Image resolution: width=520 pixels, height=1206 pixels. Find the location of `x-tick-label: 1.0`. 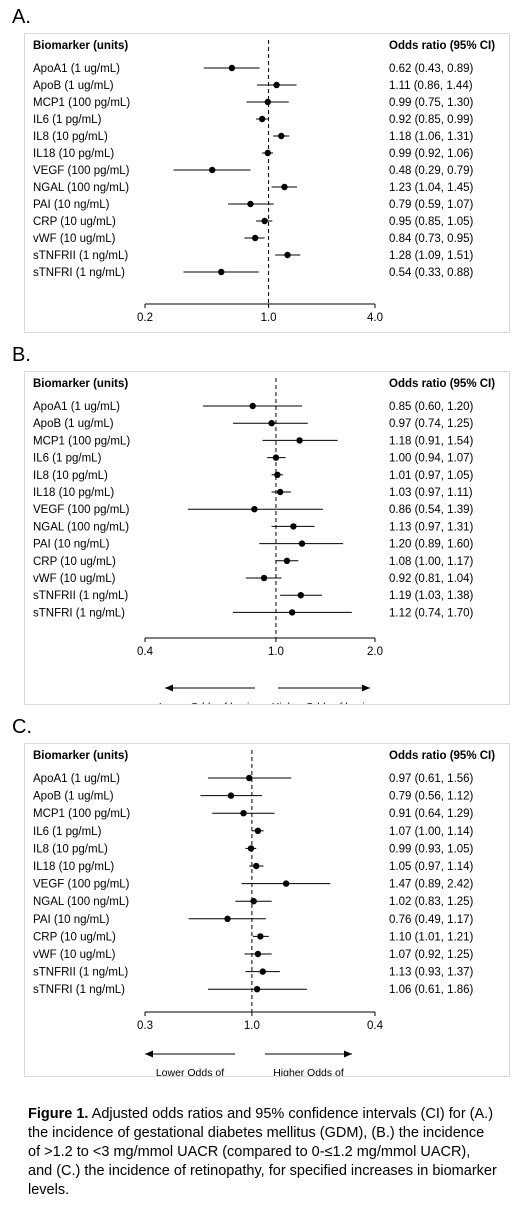

x-tick-label: 1.0 is located at coordinates (252, 1026).